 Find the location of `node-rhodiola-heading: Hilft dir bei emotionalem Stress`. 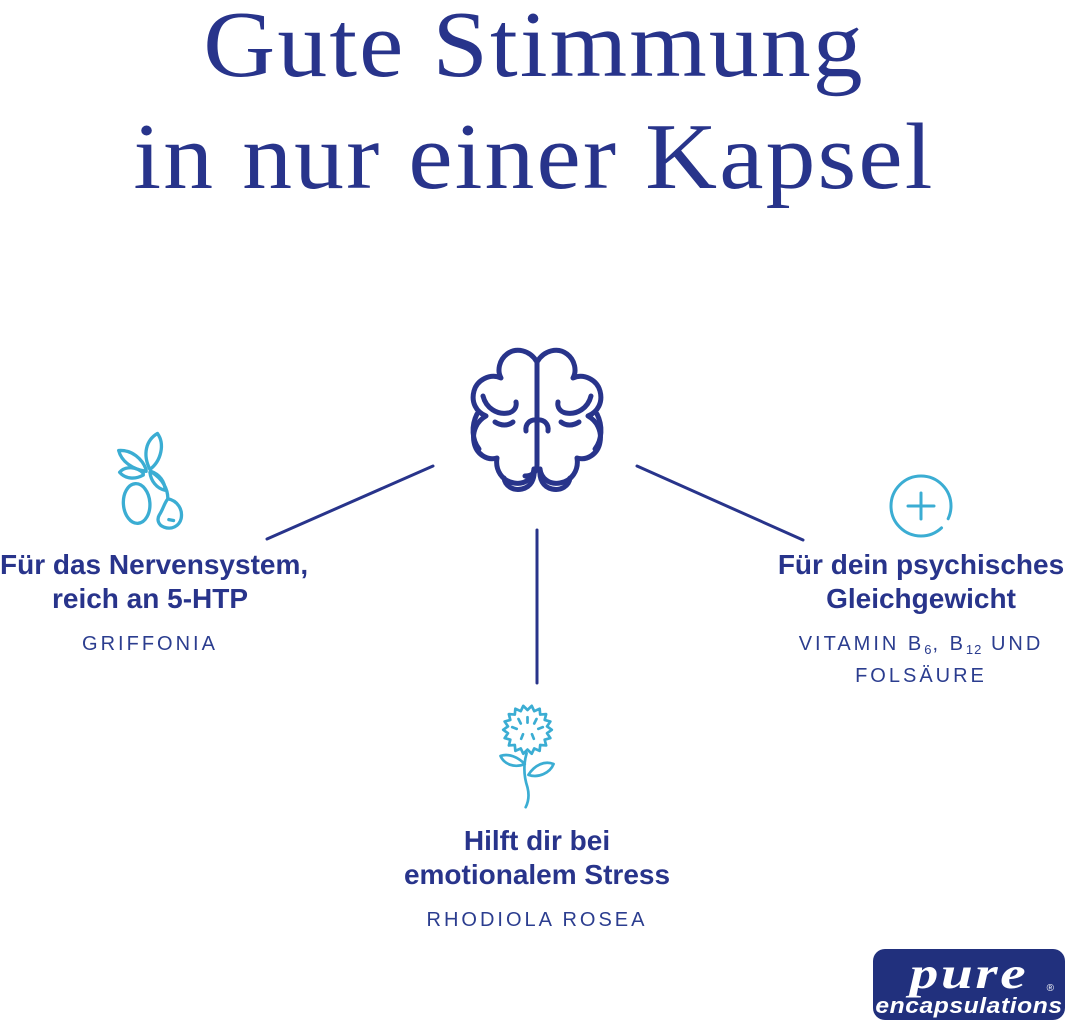

node-rhodiola-heading: Hilft dir bei emotionalem Stress is located at coordinates (537, 858).